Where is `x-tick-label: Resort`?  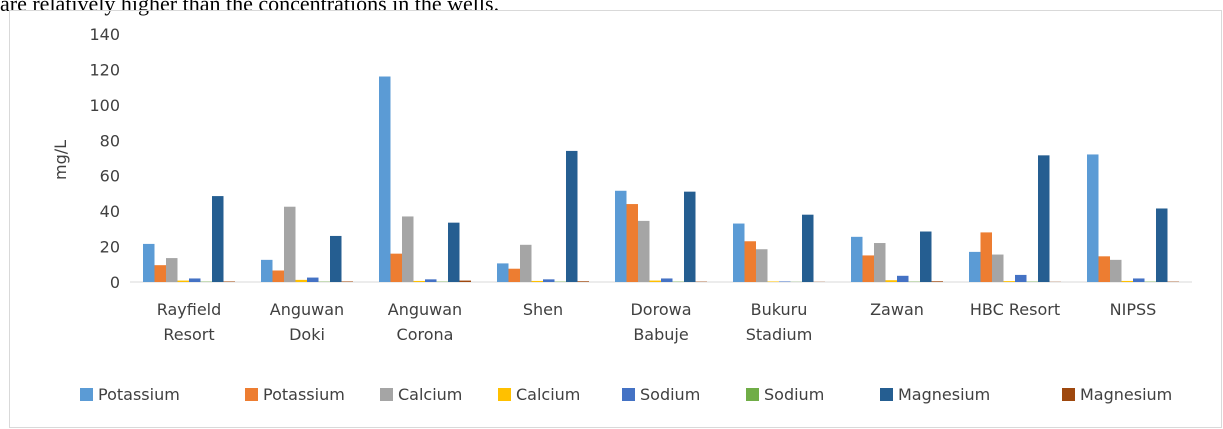 x-tick-label: Resort is located at coordinates (188, 334).